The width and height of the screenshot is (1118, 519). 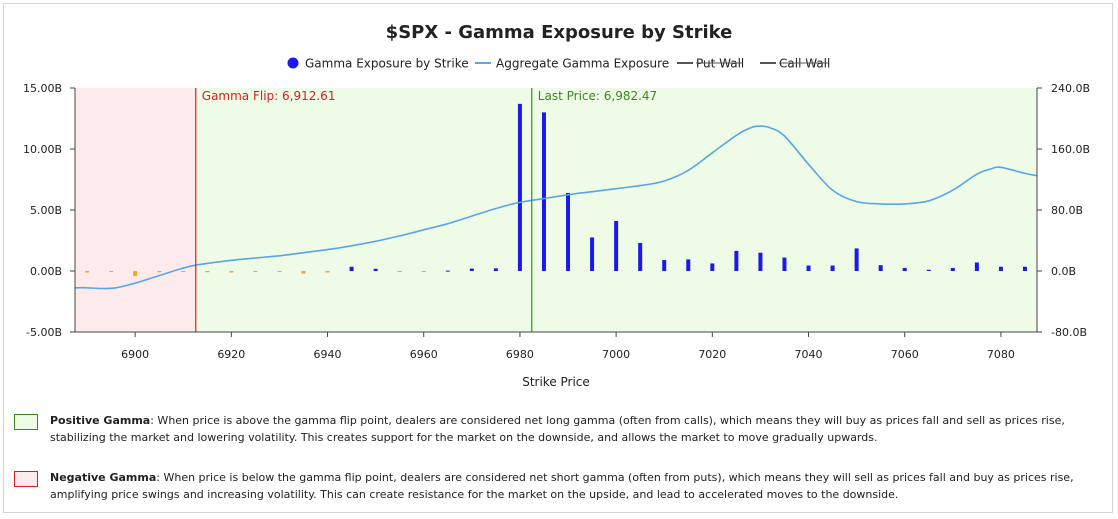 What do you see at coordinates (520, 354) in the screenshot?
I see `x-tick-label: 6980` at bounding box center [520, 354].